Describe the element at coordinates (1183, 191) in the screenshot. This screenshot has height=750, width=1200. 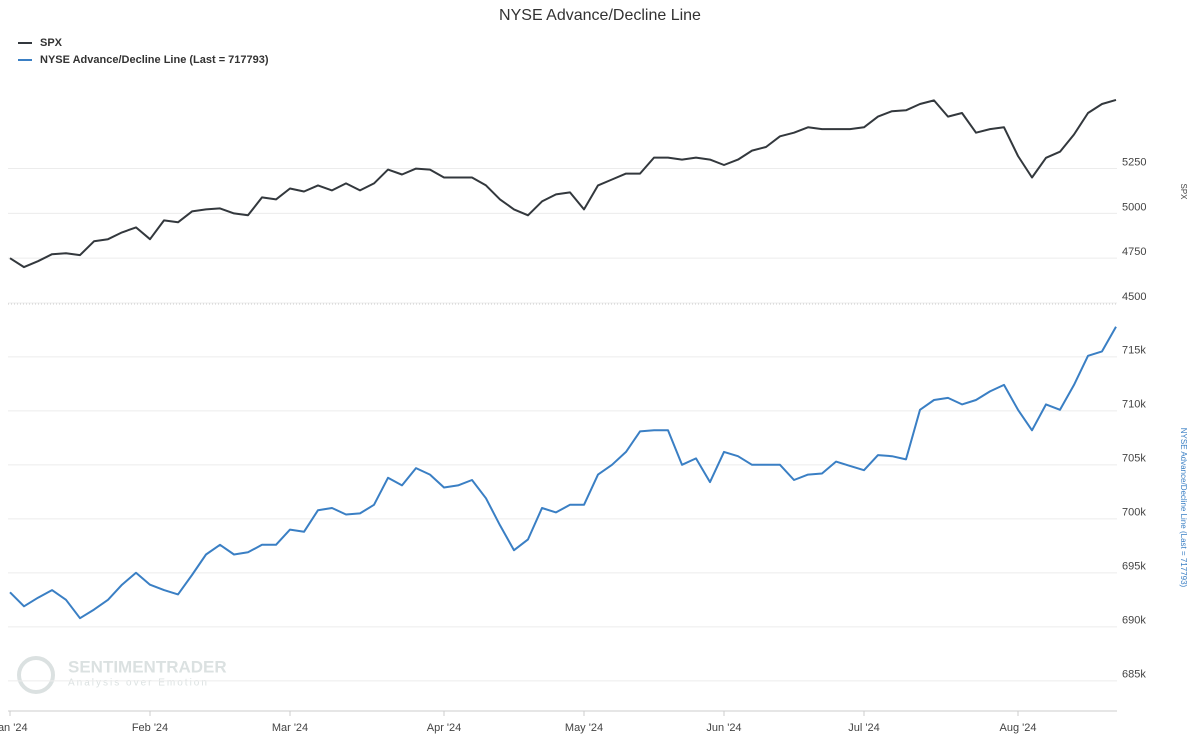
I see `axis-title: SPX` at that location.